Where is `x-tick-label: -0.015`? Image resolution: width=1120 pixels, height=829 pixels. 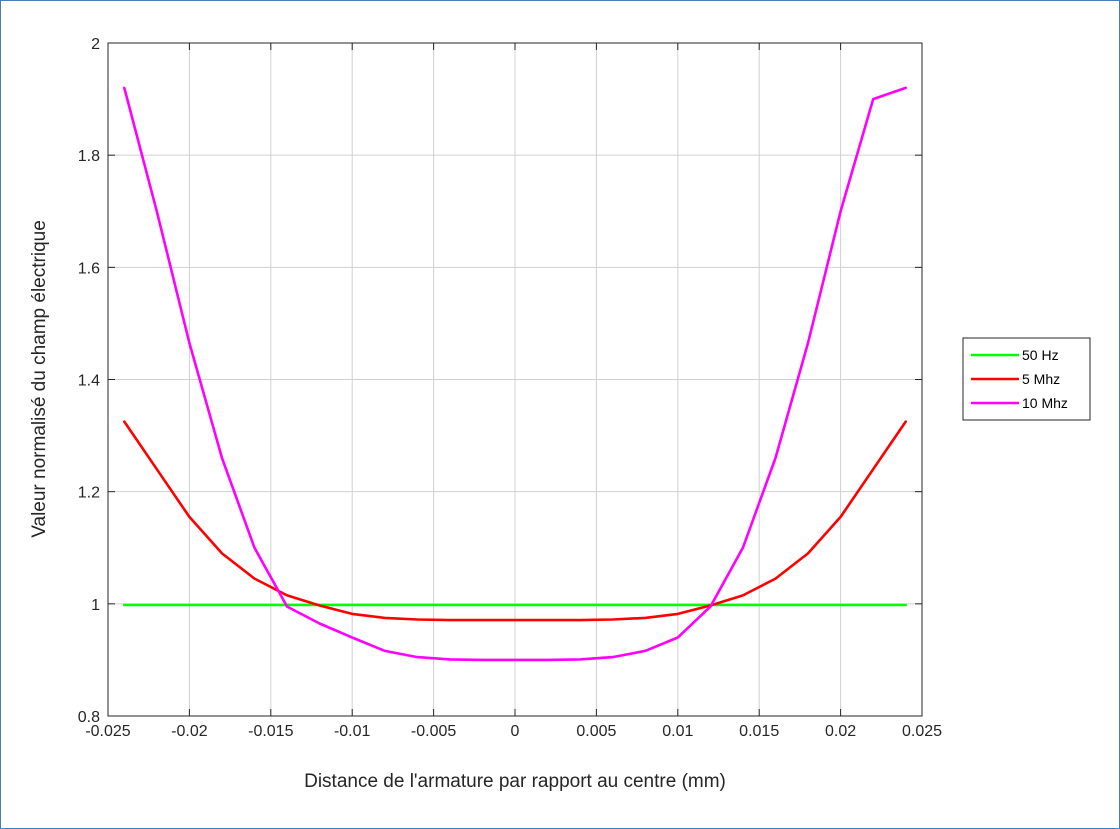 x-tick-label: -0.015 is located at coordinates (270, 731).